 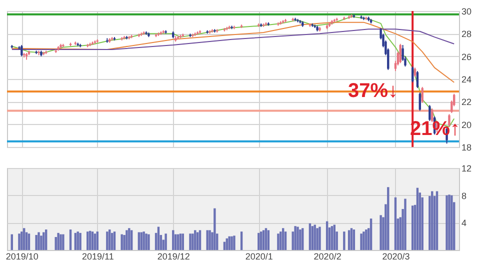 I want to click on y-tick-label: 30, so click(x=467, y=11).